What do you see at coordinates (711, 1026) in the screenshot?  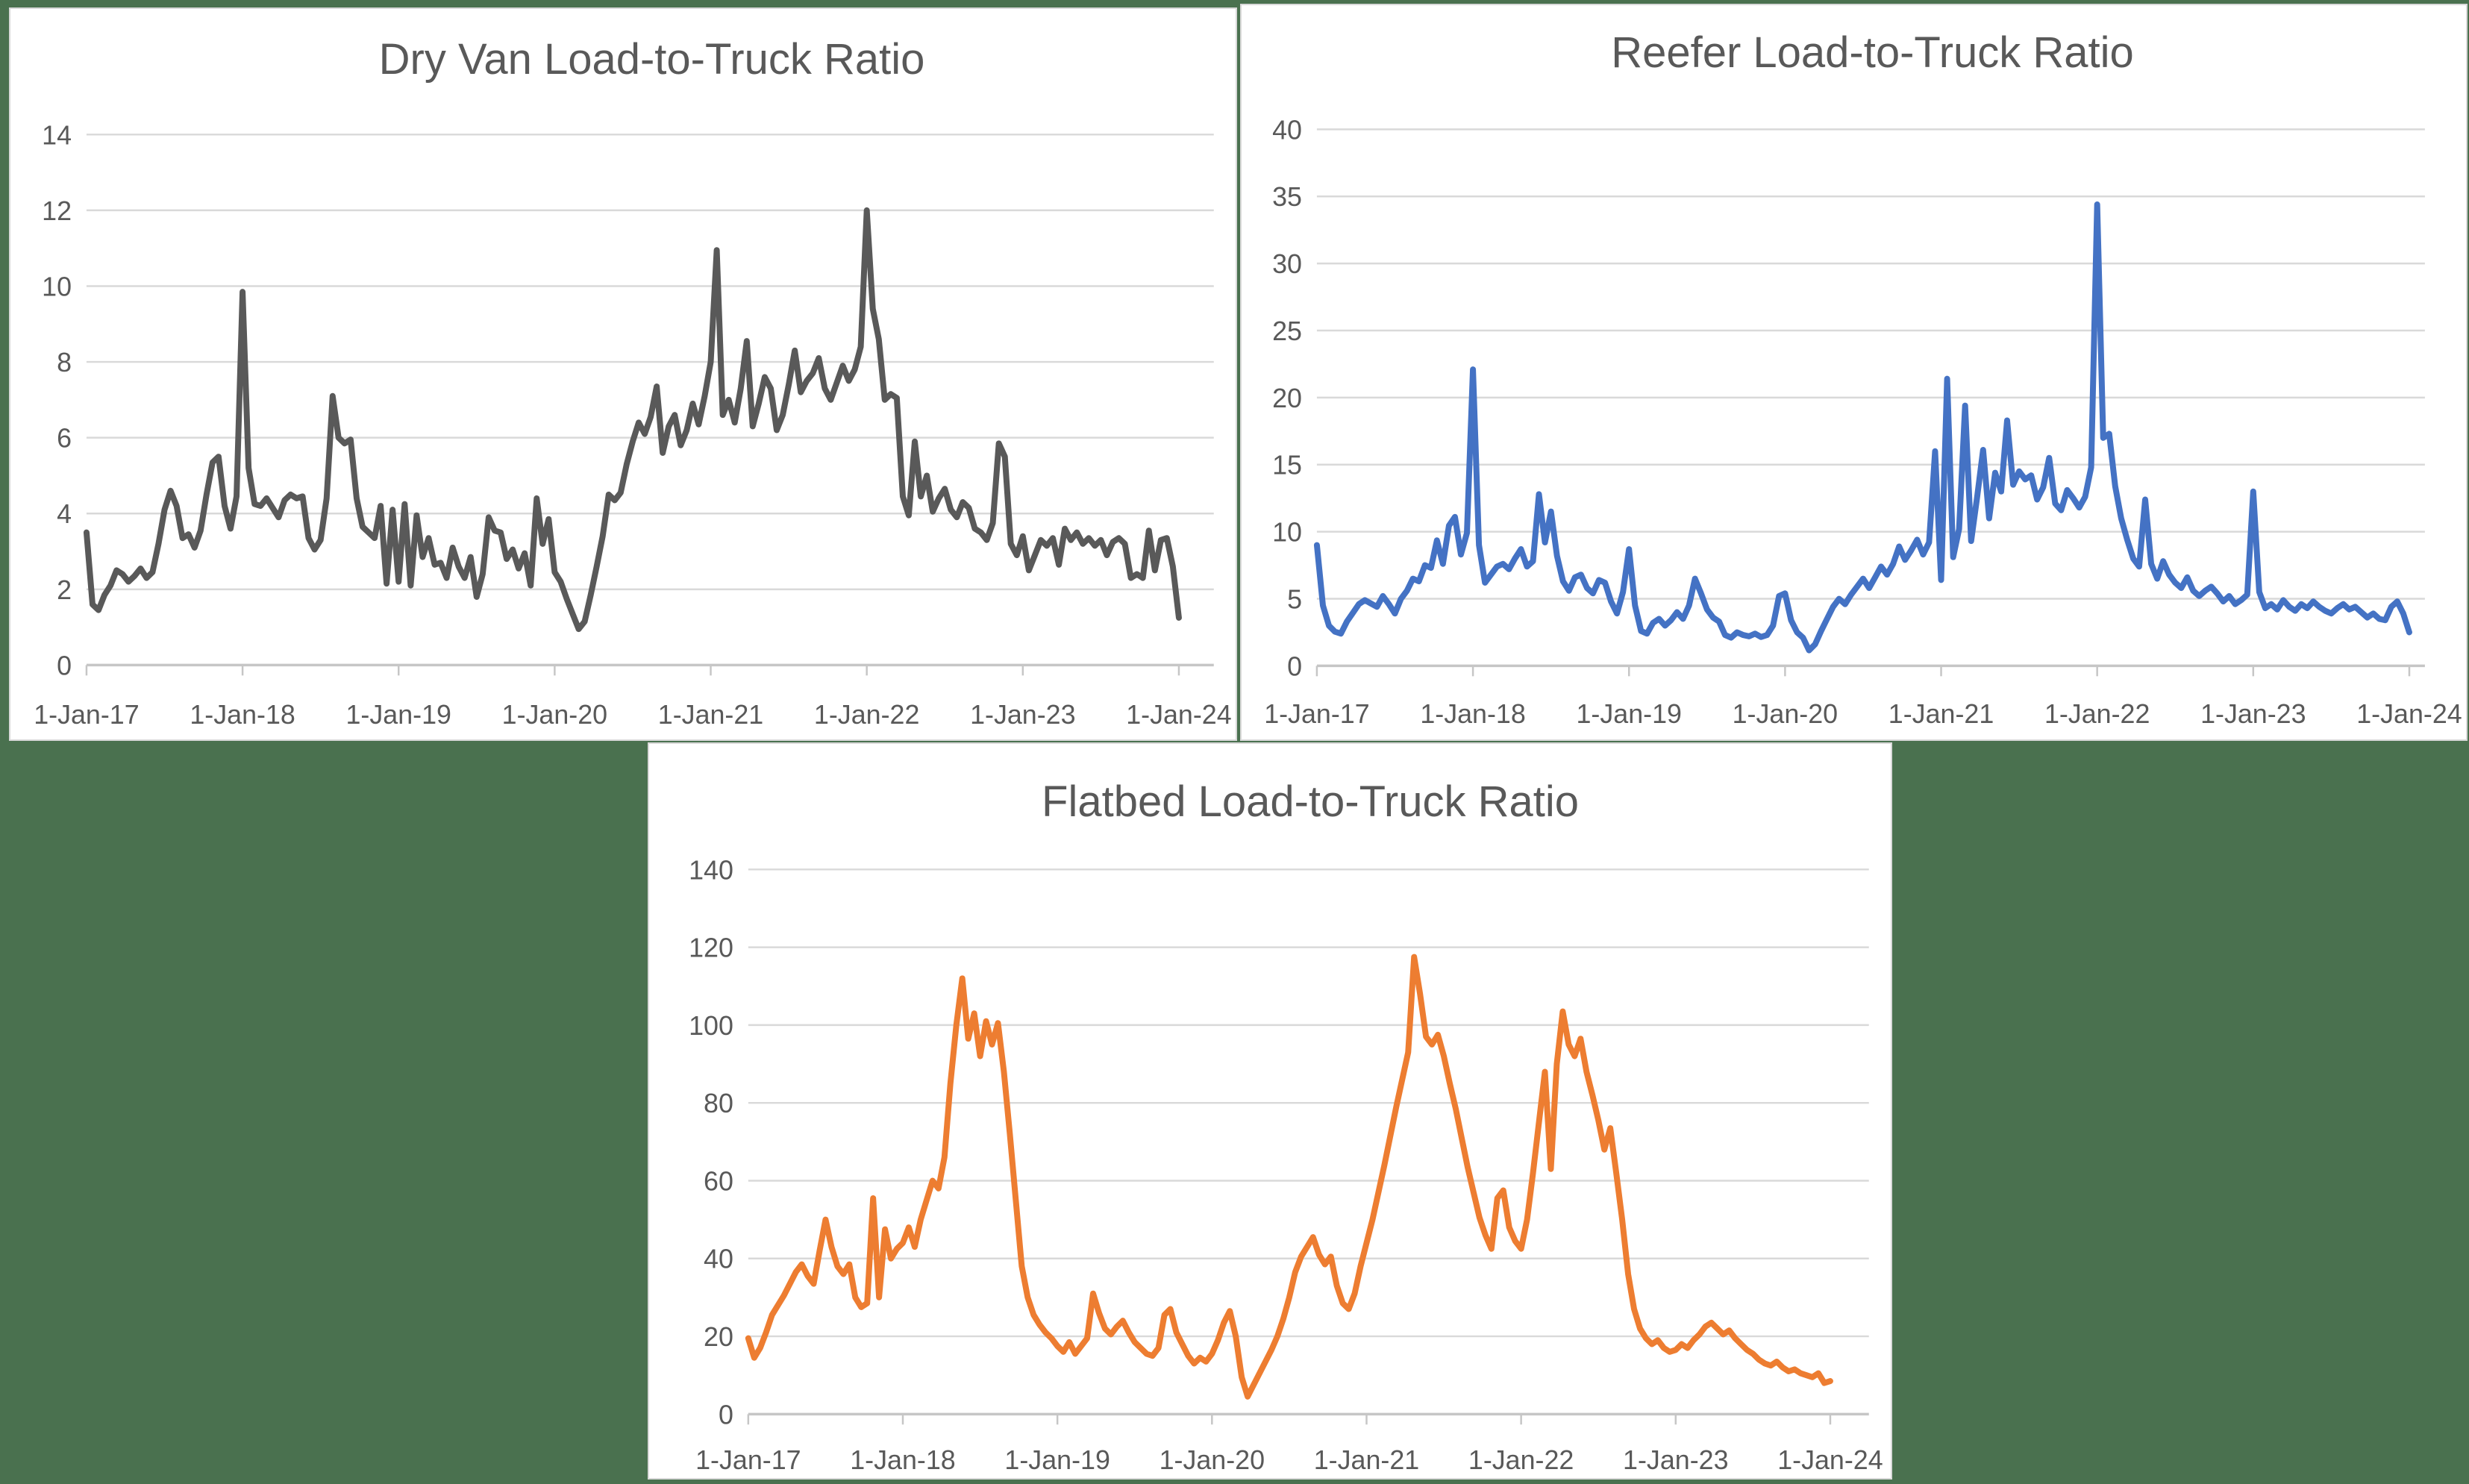 I see `y-axis-tick-label: 100` at bounding box center [711, 1026].